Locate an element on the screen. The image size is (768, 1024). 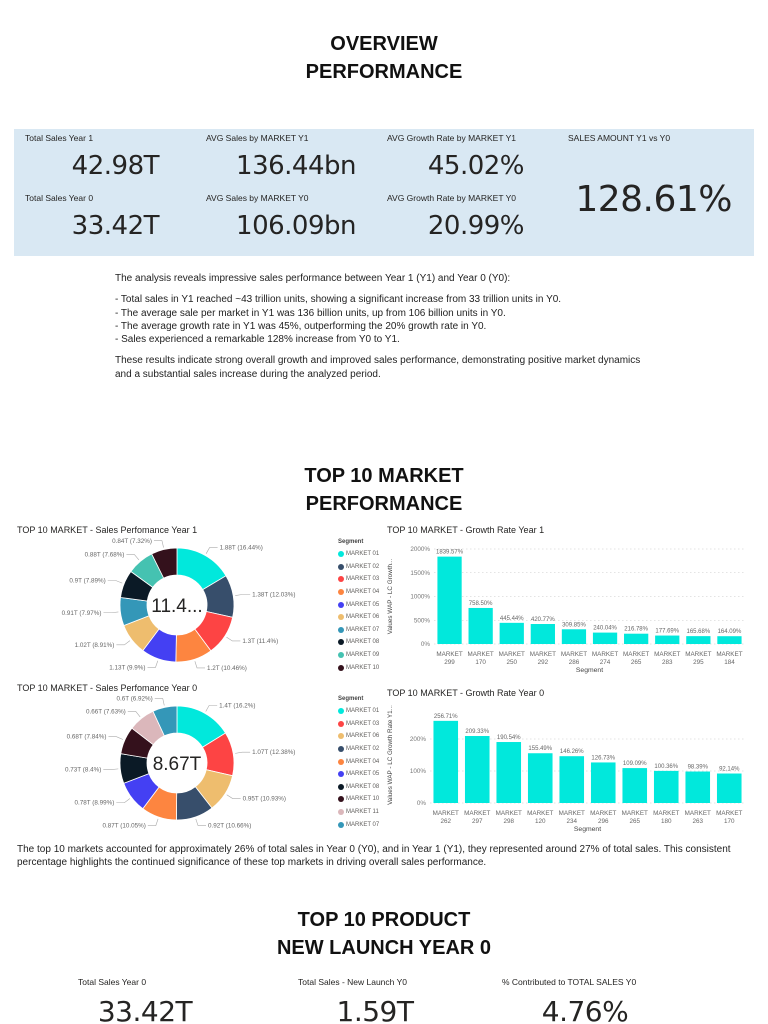
donut-data-label: 0.92T (10.66%) is located at coordinates (229, 826).